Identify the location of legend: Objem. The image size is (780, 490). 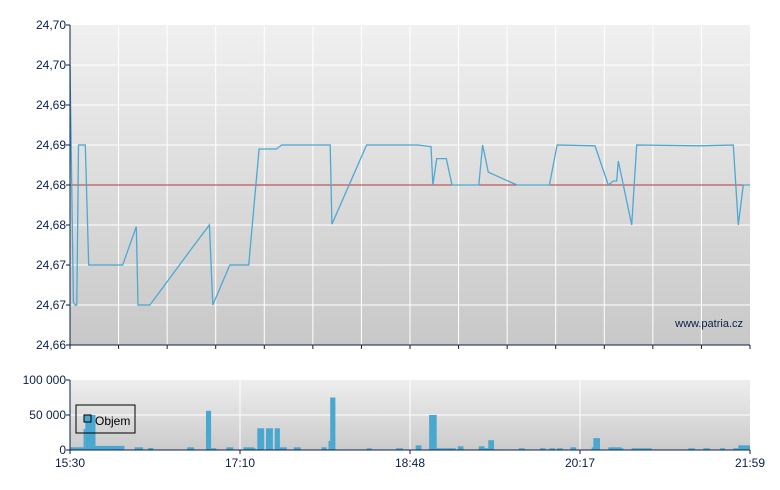
(105, 419).